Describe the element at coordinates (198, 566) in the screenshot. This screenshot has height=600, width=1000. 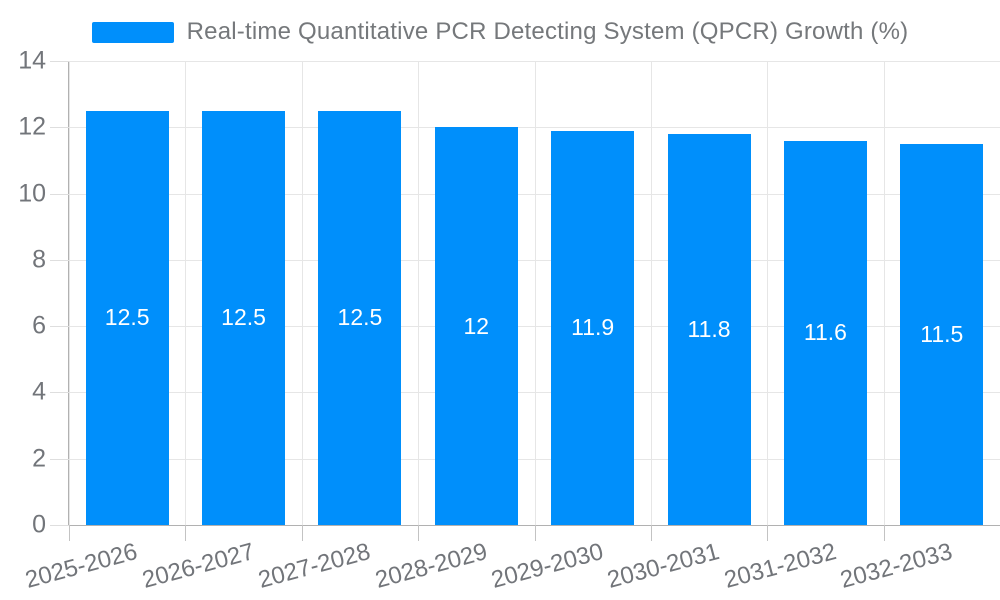
I see `x-axis-label: 2026-2027` at that location.